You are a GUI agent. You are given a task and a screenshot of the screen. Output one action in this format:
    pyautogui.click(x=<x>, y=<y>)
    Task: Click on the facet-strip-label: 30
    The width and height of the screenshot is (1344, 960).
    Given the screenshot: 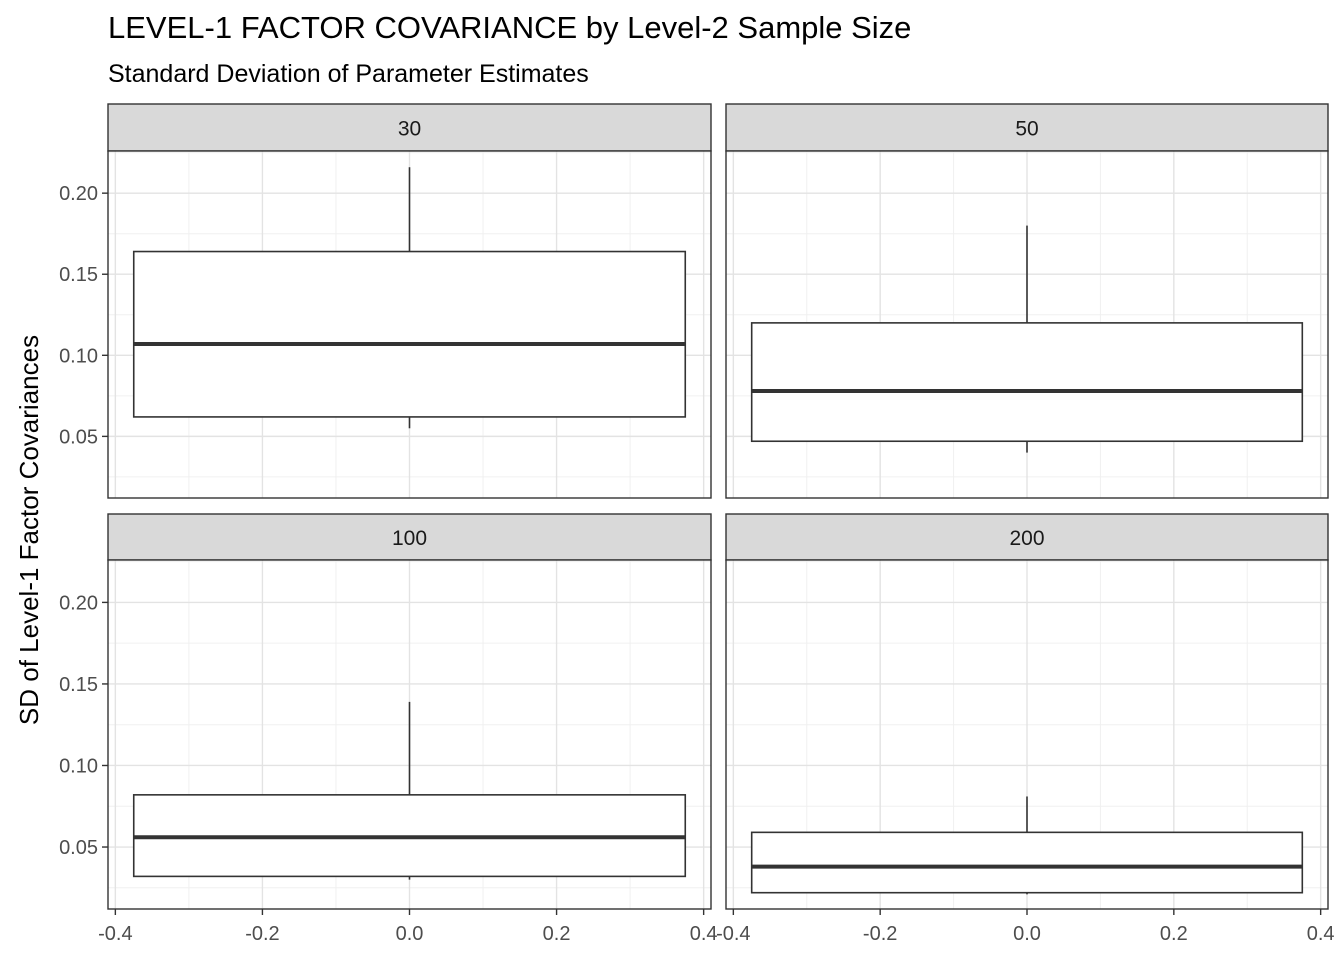 What is the action you would take?
    pyautogui.click(x=409, y=129)
    